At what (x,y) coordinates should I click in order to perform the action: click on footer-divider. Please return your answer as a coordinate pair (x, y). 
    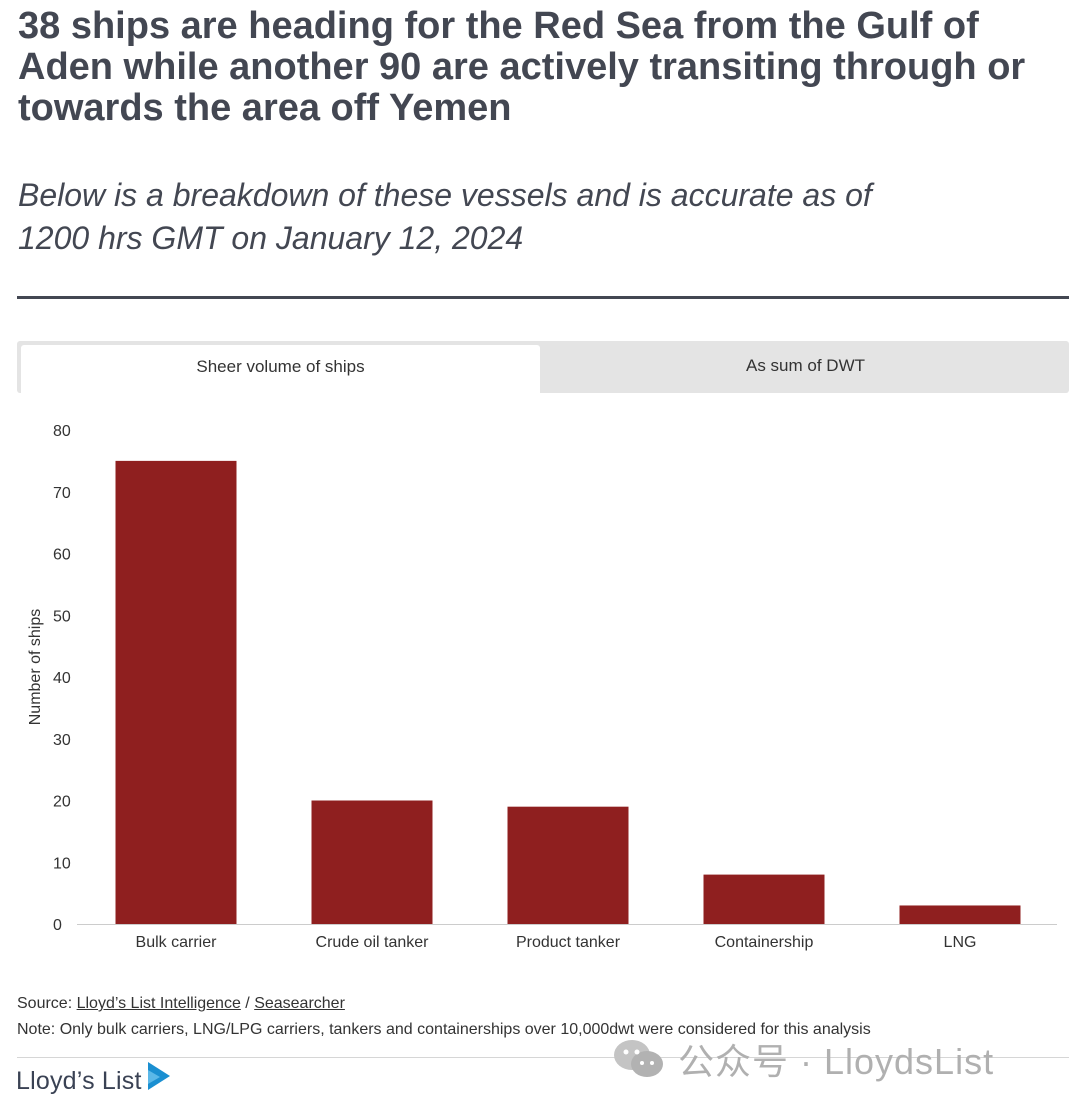
    Looking at the image, I should click on (543, 1057).